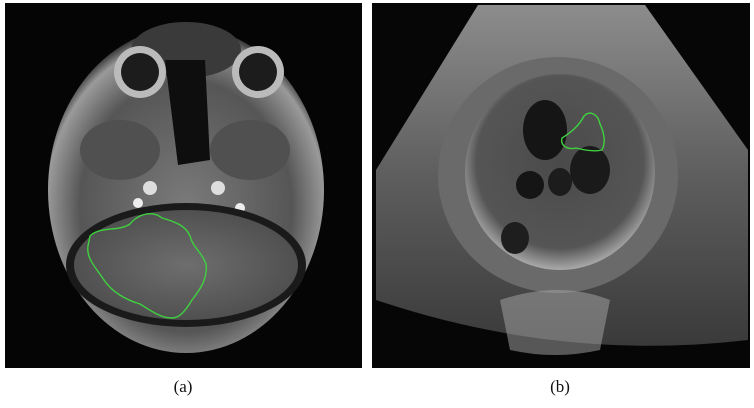  I want to click on panel-label: (b), so click(560, 386).